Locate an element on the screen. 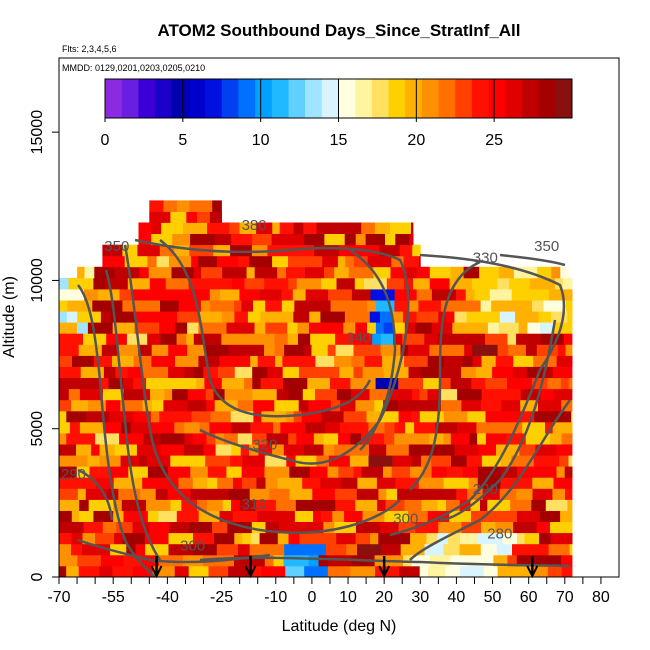  x-axis: -70 -55 -40 -25 -10 0 10 20 30 40 50 60 70 80 is located at coordinates (328, 591).